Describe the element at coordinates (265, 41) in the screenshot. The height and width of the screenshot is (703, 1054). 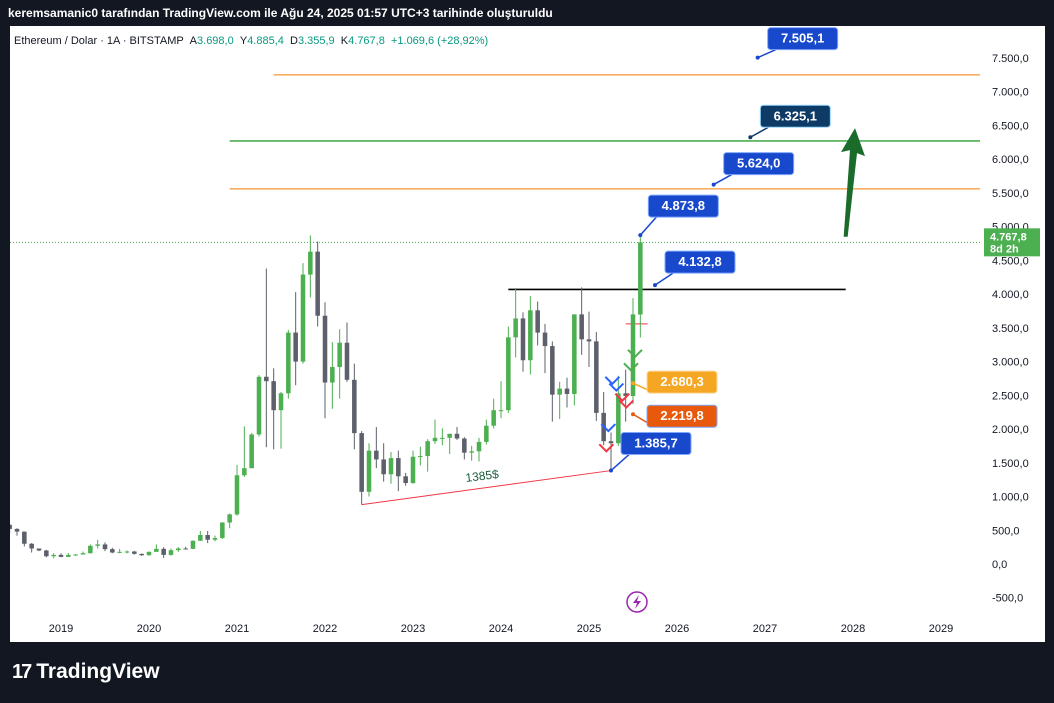
I see `high-value: 4.885,4` at that location.